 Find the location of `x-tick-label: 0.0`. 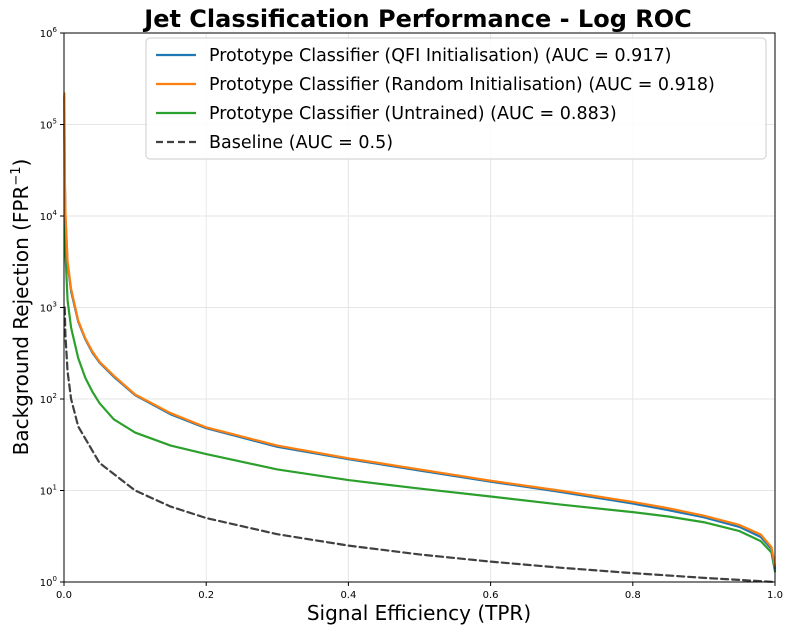

x-tick-label: 0.0 is located at coordinates (64, 595).